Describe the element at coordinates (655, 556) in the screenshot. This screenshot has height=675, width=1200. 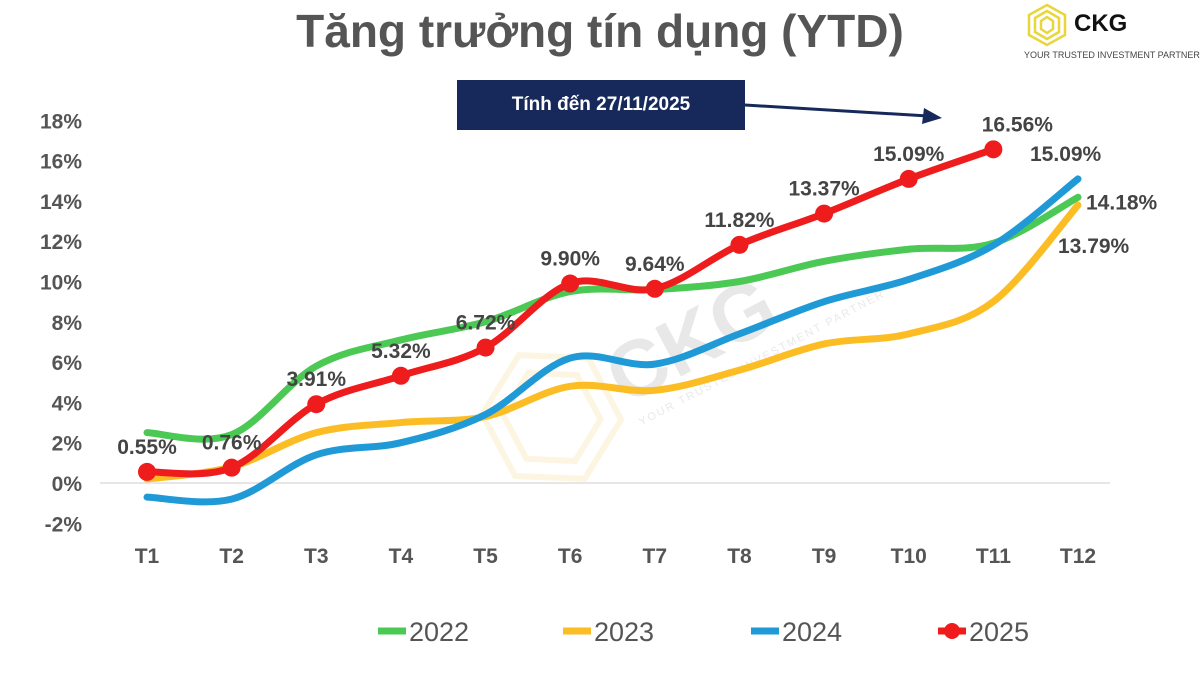
I see `x-tick-label: T7` at that location.